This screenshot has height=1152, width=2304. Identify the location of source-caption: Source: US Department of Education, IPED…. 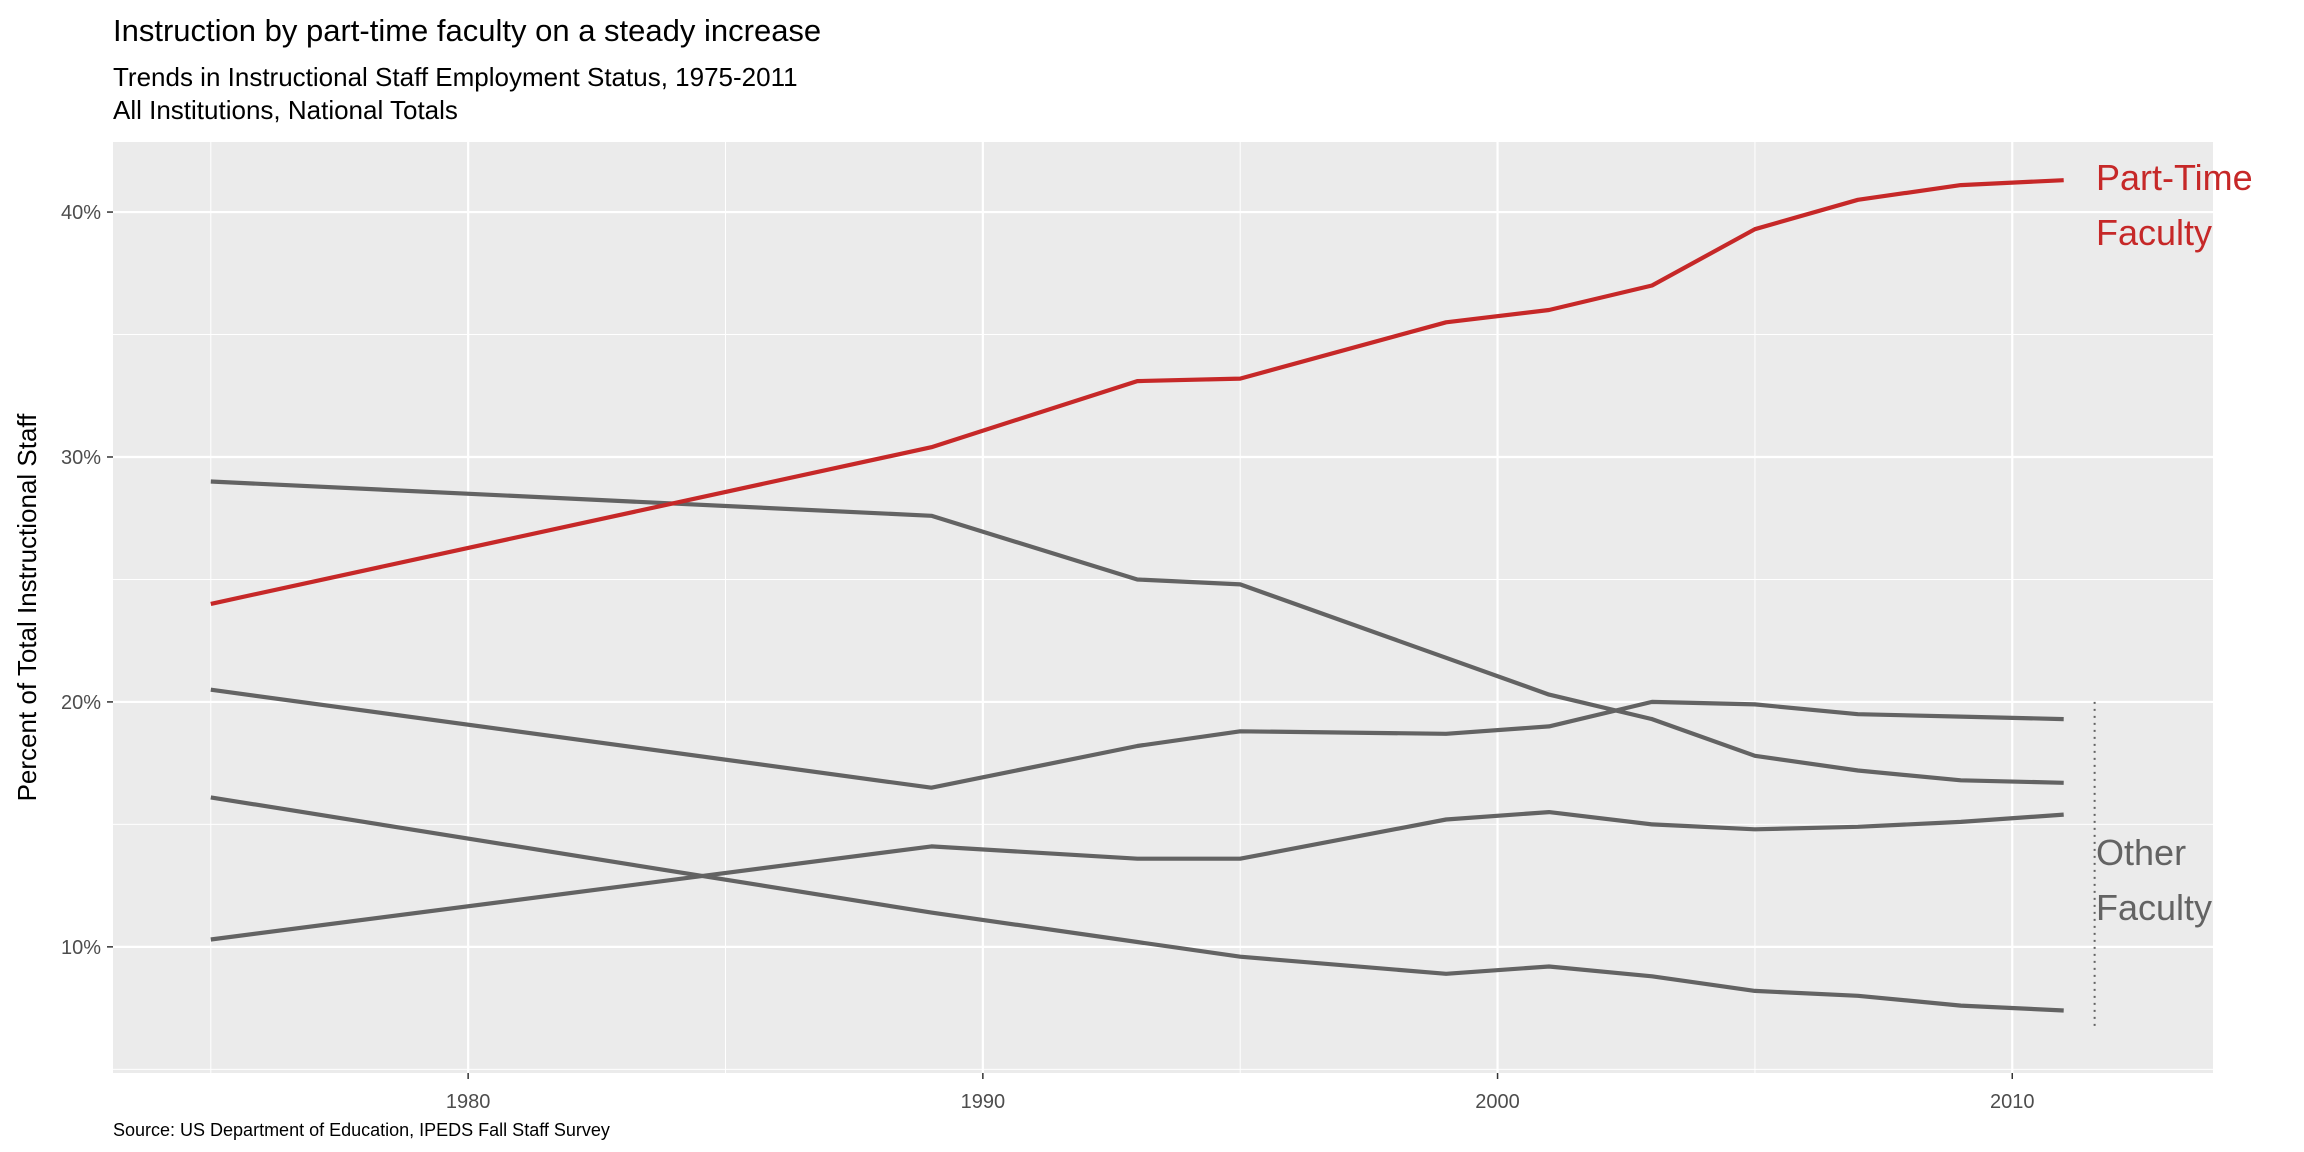
(361, 1130).